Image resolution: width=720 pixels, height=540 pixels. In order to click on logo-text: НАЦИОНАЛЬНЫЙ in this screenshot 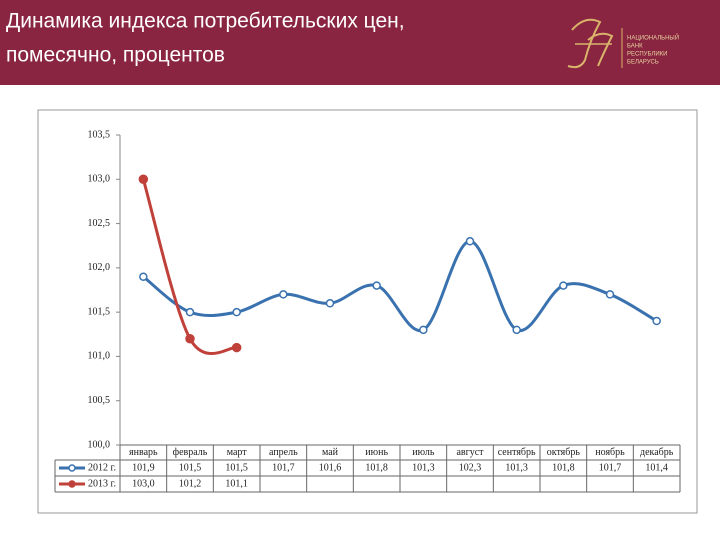, I will do `click(653, 38)`.